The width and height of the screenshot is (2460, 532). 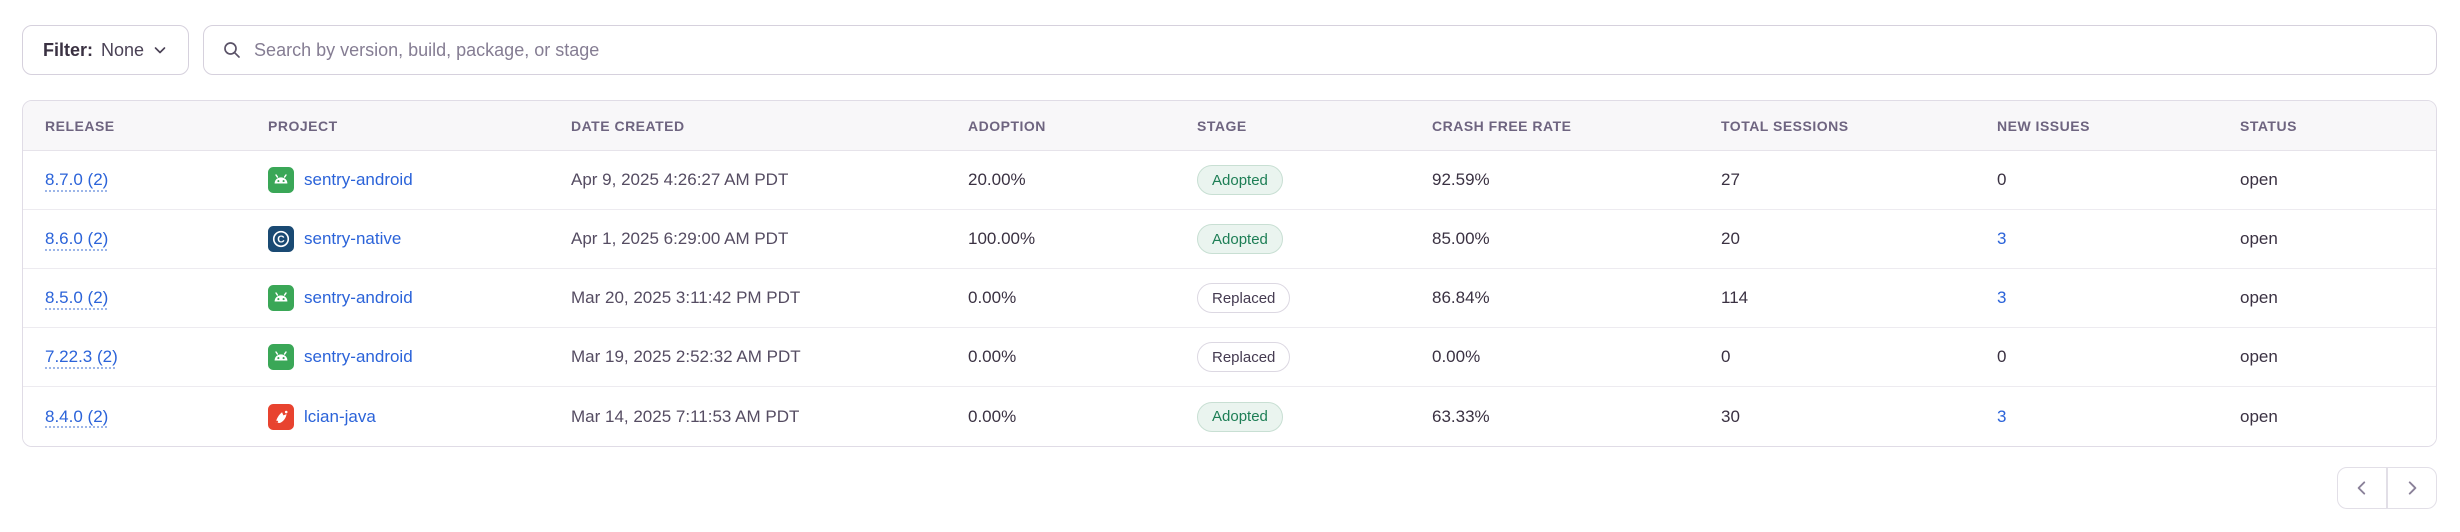 I want to click on toolbar: Filter: None, so click(x=1229, y=50).